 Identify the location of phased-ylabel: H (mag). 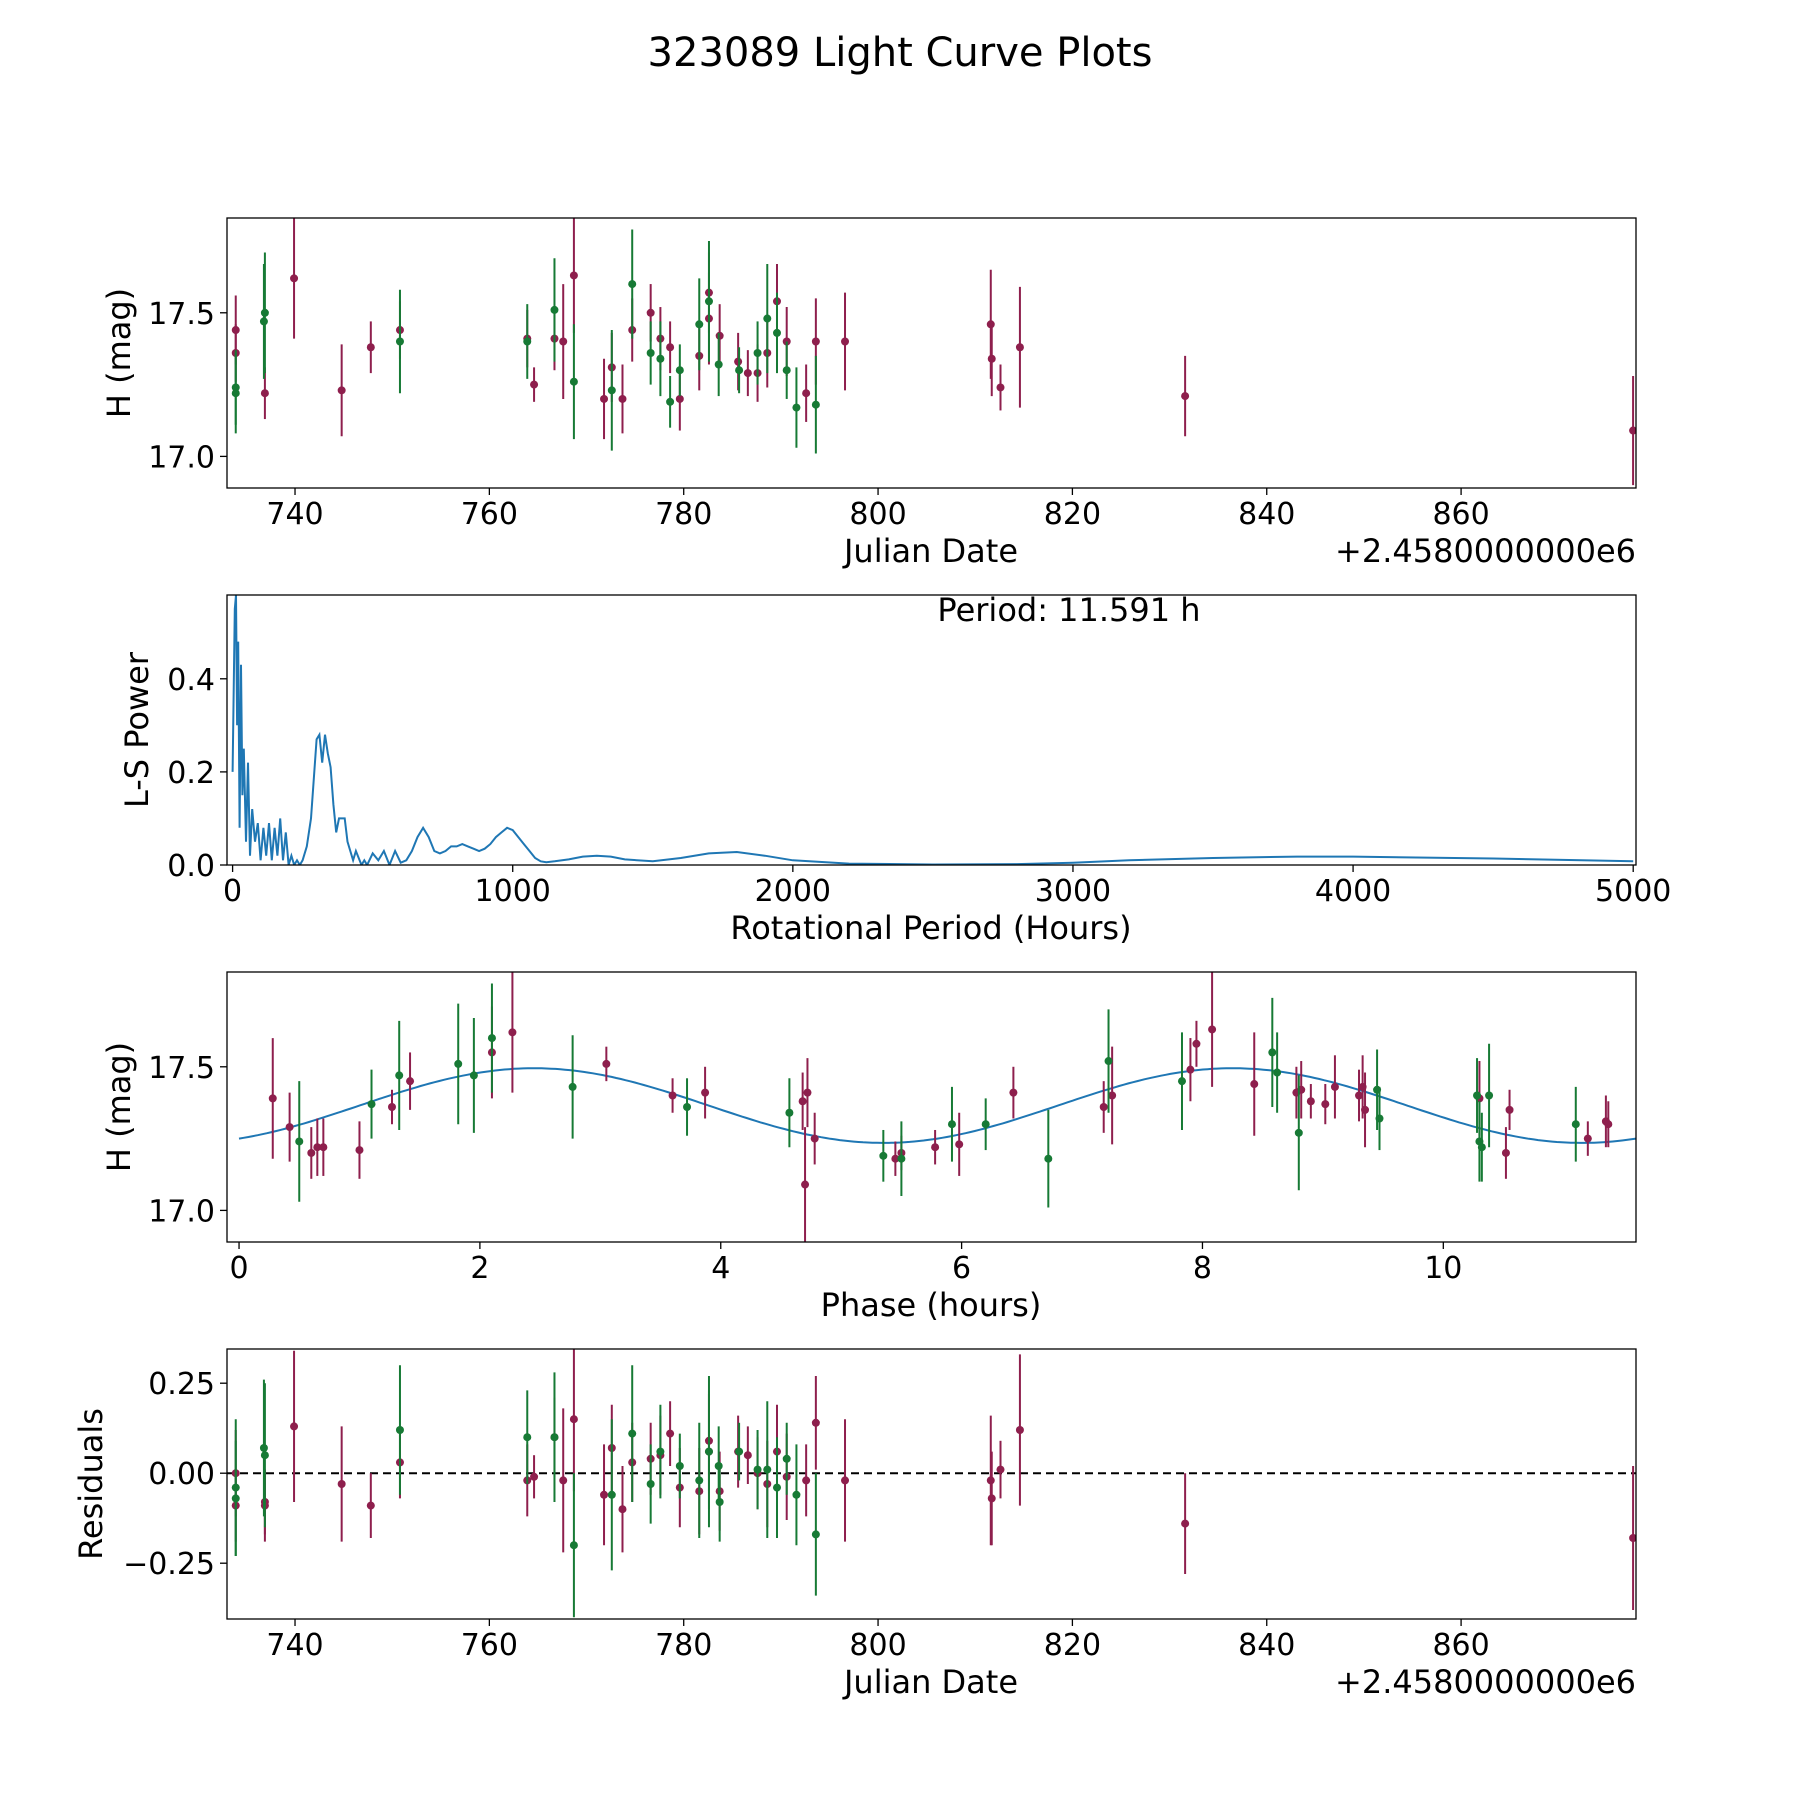
(119, 1107).